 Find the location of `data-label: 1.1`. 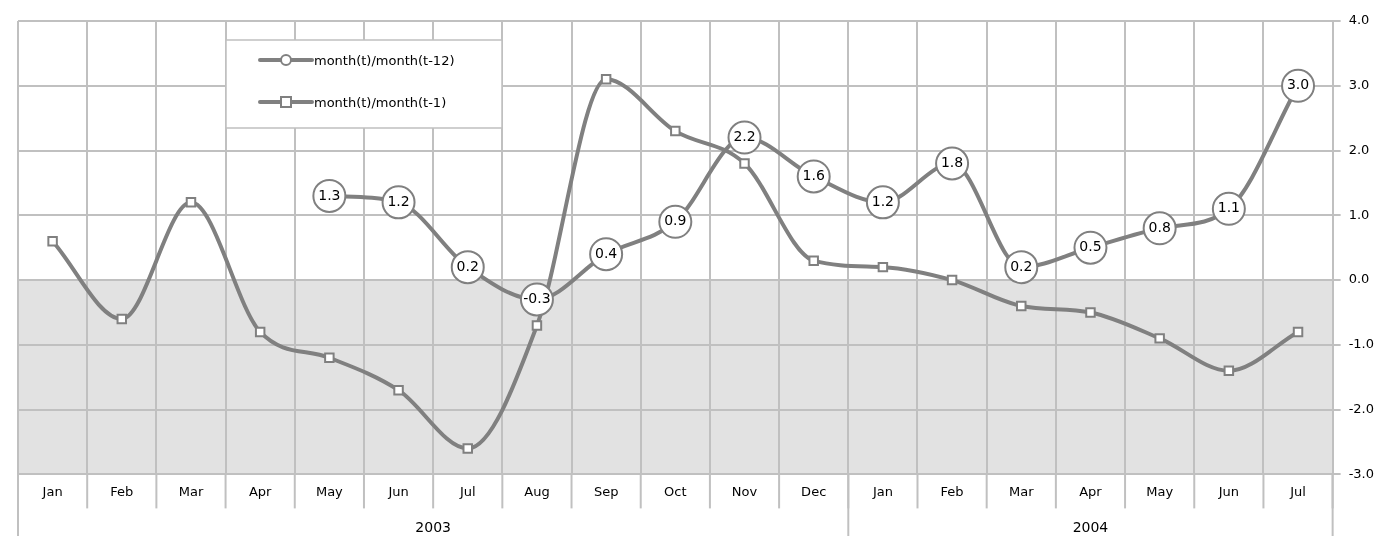

data-label: 1.1 is located at coordinates (1228, 207).